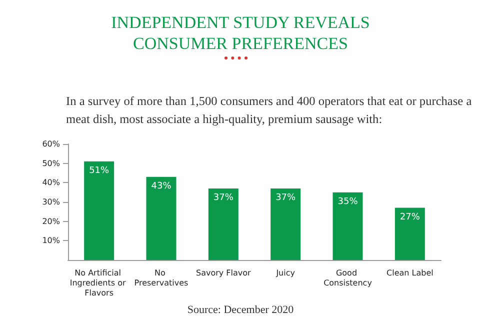 The width and height of the screenshot is (481, 331). I want to click on y-tick-label: 30%, so click(51, 202).